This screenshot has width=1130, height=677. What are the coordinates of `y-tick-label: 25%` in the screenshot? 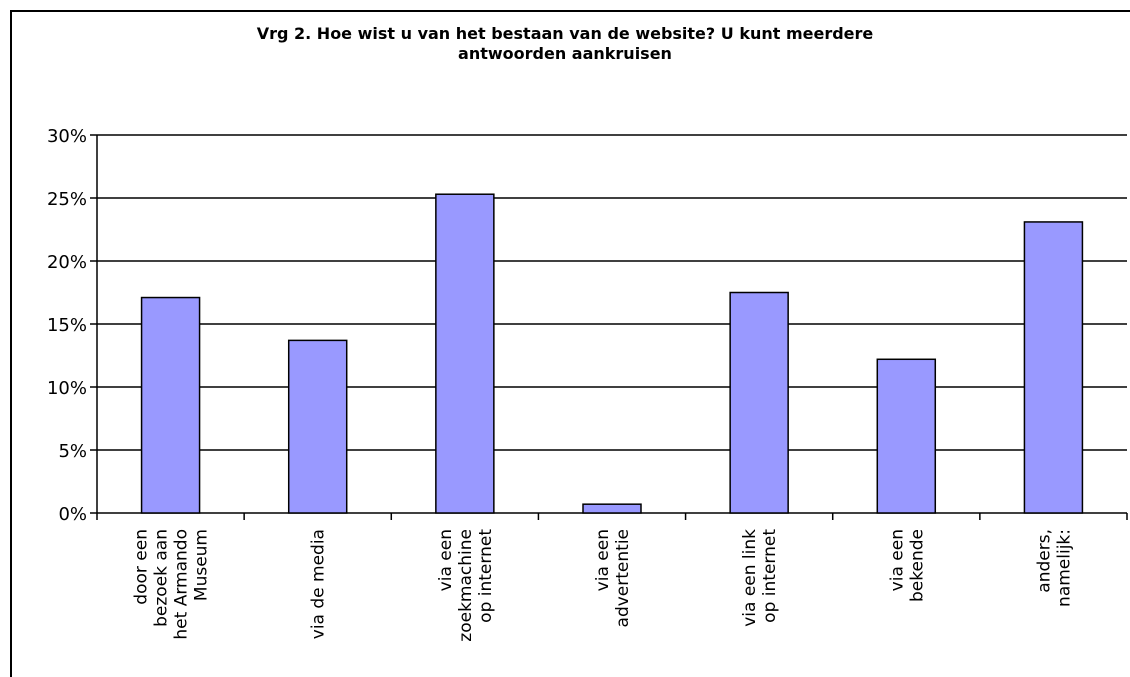 It's located at (67, 199).